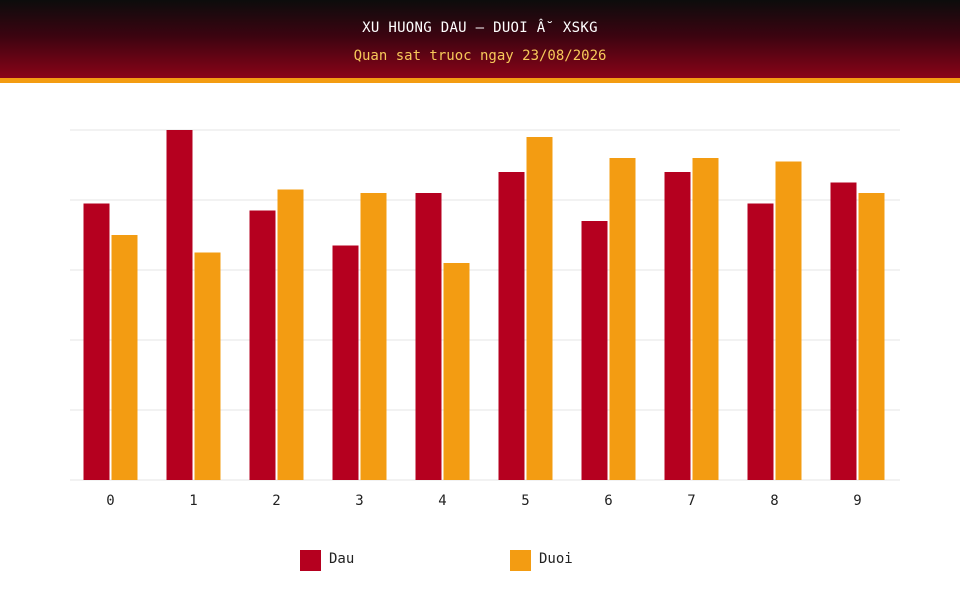  I want to click on x-tick-label: 7, so click(691, 501).